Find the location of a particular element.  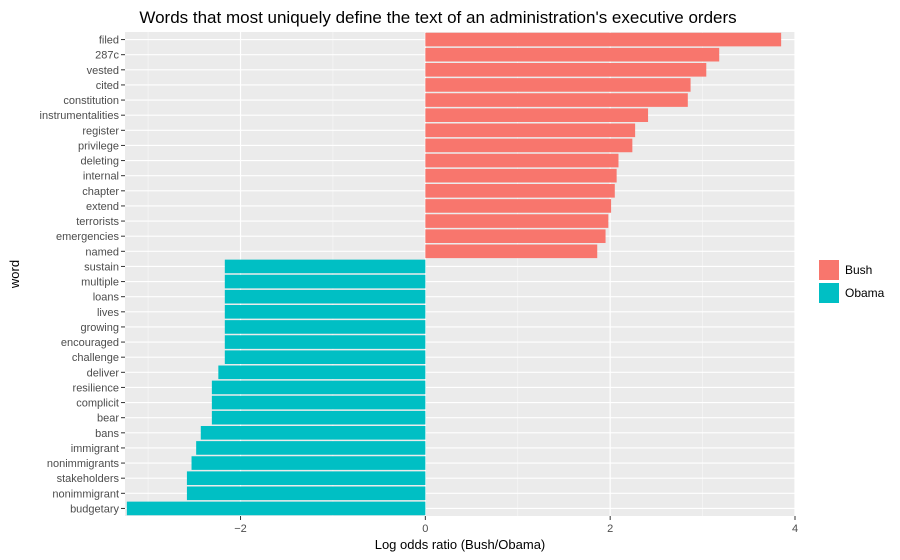

y-tick-label: challenge is located at coordinates (95, 358).